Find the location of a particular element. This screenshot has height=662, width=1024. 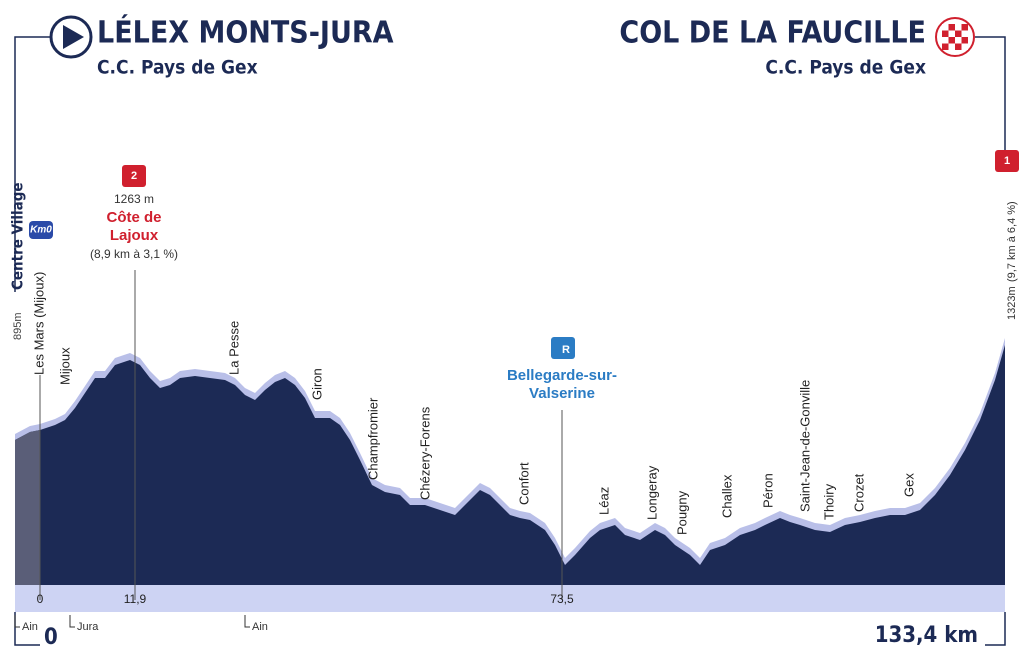

footer-start-km: 0 is located at coordinates (51, 637).